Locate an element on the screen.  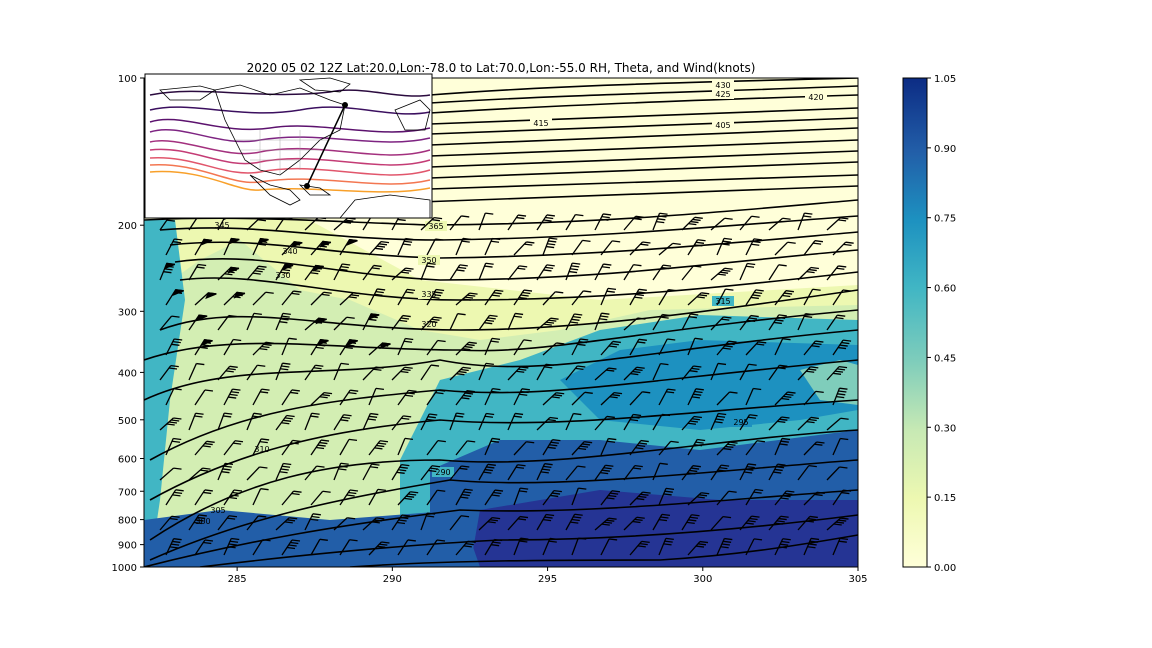
x-tick-label: 290 is located at coordinates (392, 579).